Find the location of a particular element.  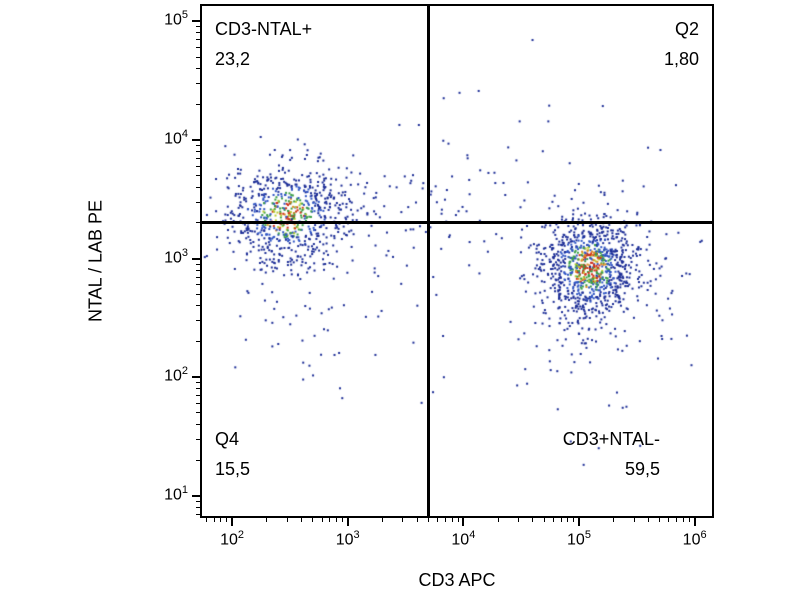

ntal-quadrant-gate-line is located at coordinates (457, 223).